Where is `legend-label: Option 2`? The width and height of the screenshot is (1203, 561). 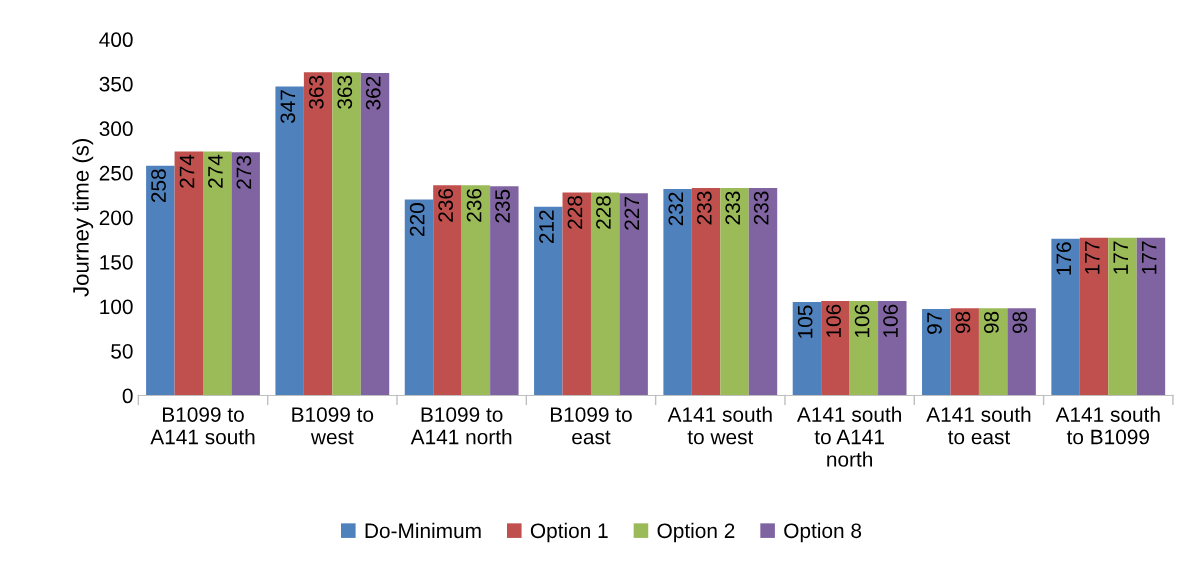
legend-label: Option 2 is located at coordinates (696, 532).